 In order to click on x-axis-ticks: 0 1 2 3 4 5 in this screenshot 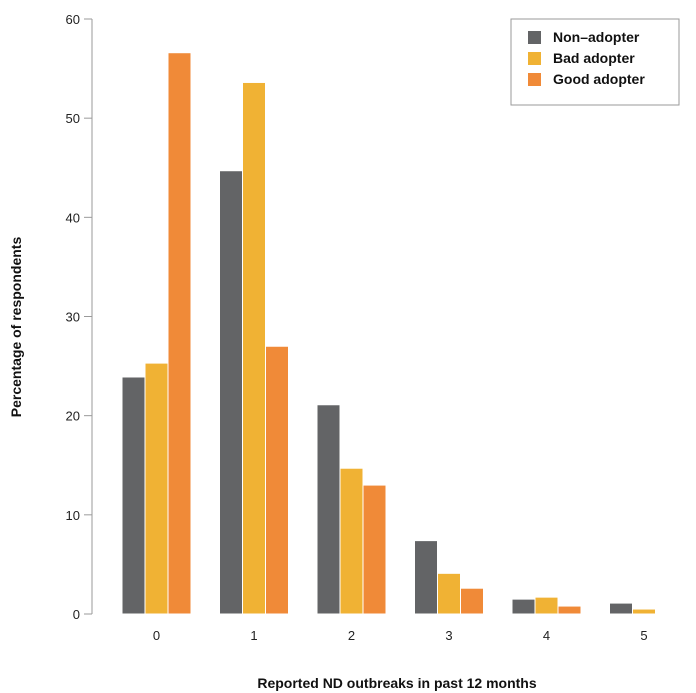, I will do `click(400, 635)`.